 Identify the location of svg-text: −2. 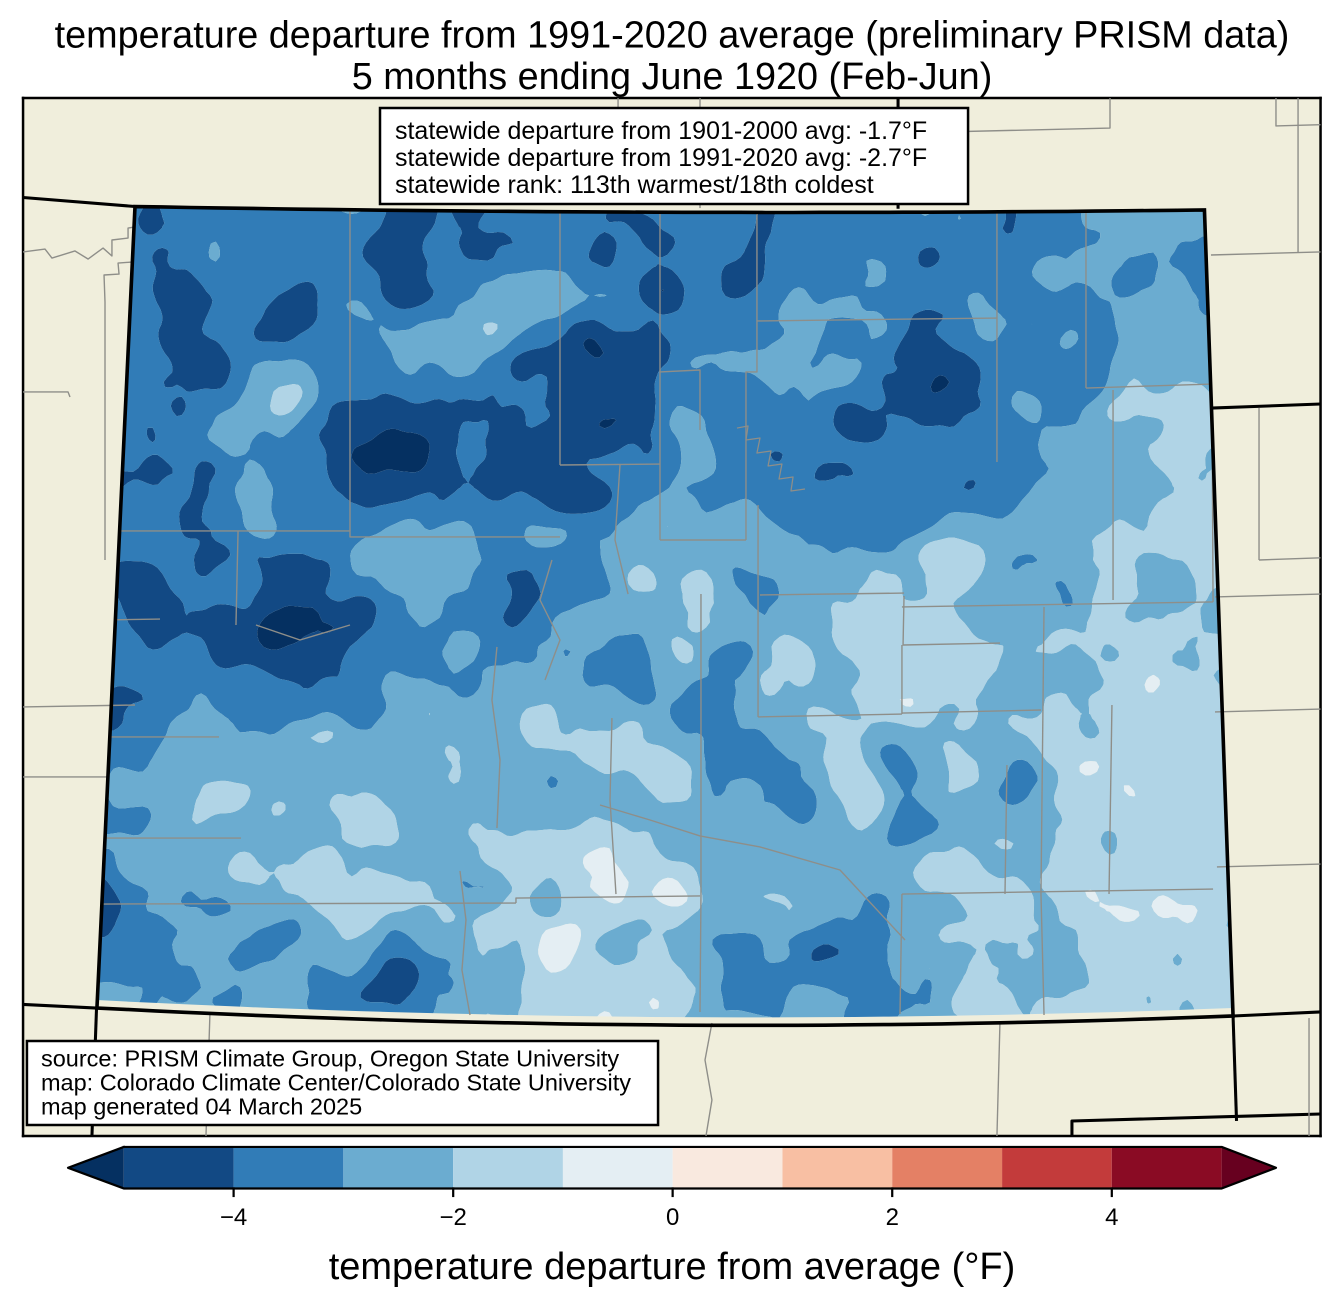
(452, 1217).